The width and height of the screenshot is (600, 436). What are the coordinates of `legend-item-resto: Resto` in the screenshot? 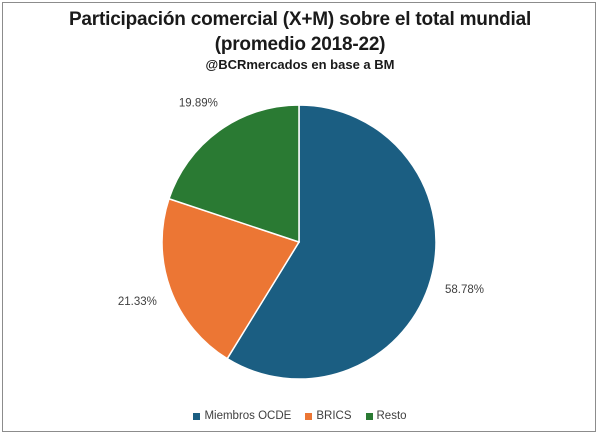 It's located at (386, 416).